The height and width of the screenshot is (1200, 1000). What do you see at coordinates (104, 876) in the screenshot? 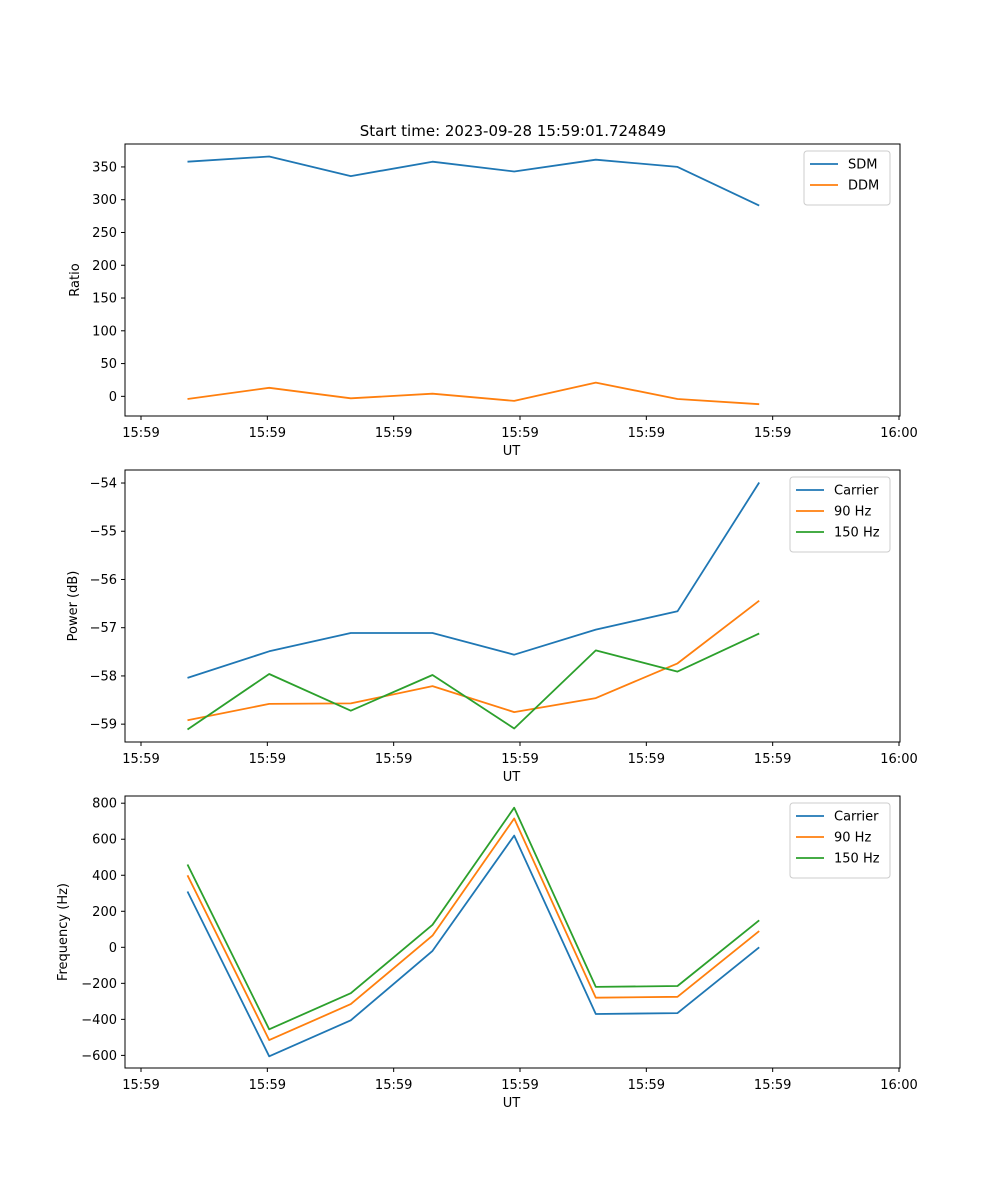
I see `y-tick-label: 400` at bounding box center [104, 876].